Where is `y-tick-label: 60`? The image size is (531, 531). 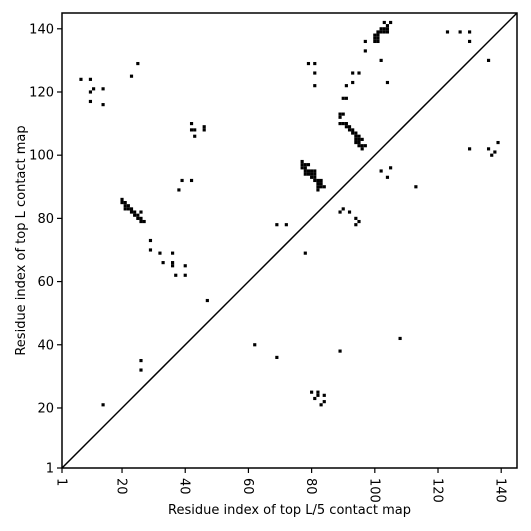
y-tick-label: 60 is located at coordinates (45, 282).